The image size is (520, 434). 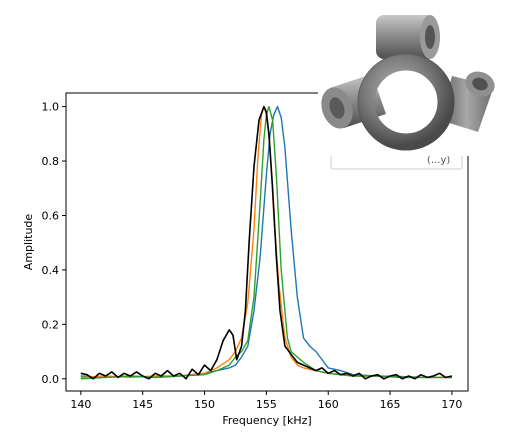 What do you see at coordinates (266, 404) in the screenshot?
I see `x-tick-label: 155` at bounding box center [266, 404].